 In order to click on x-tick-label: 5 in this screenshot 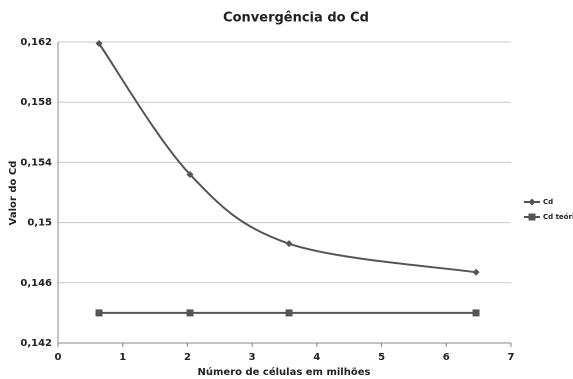, I will do `click(381, 357)`.